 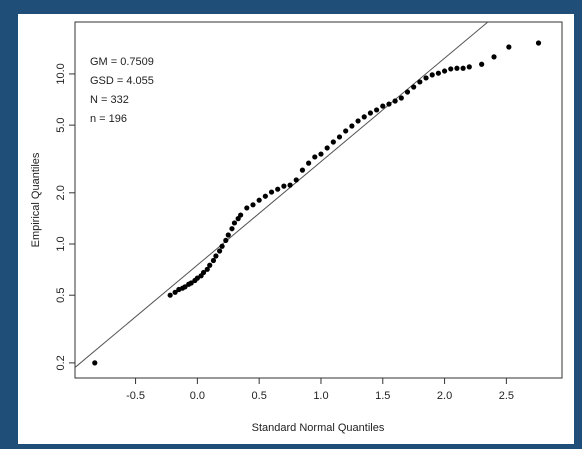 I want to click on y-tick-label: 0.2, so click(x=61, y=362).